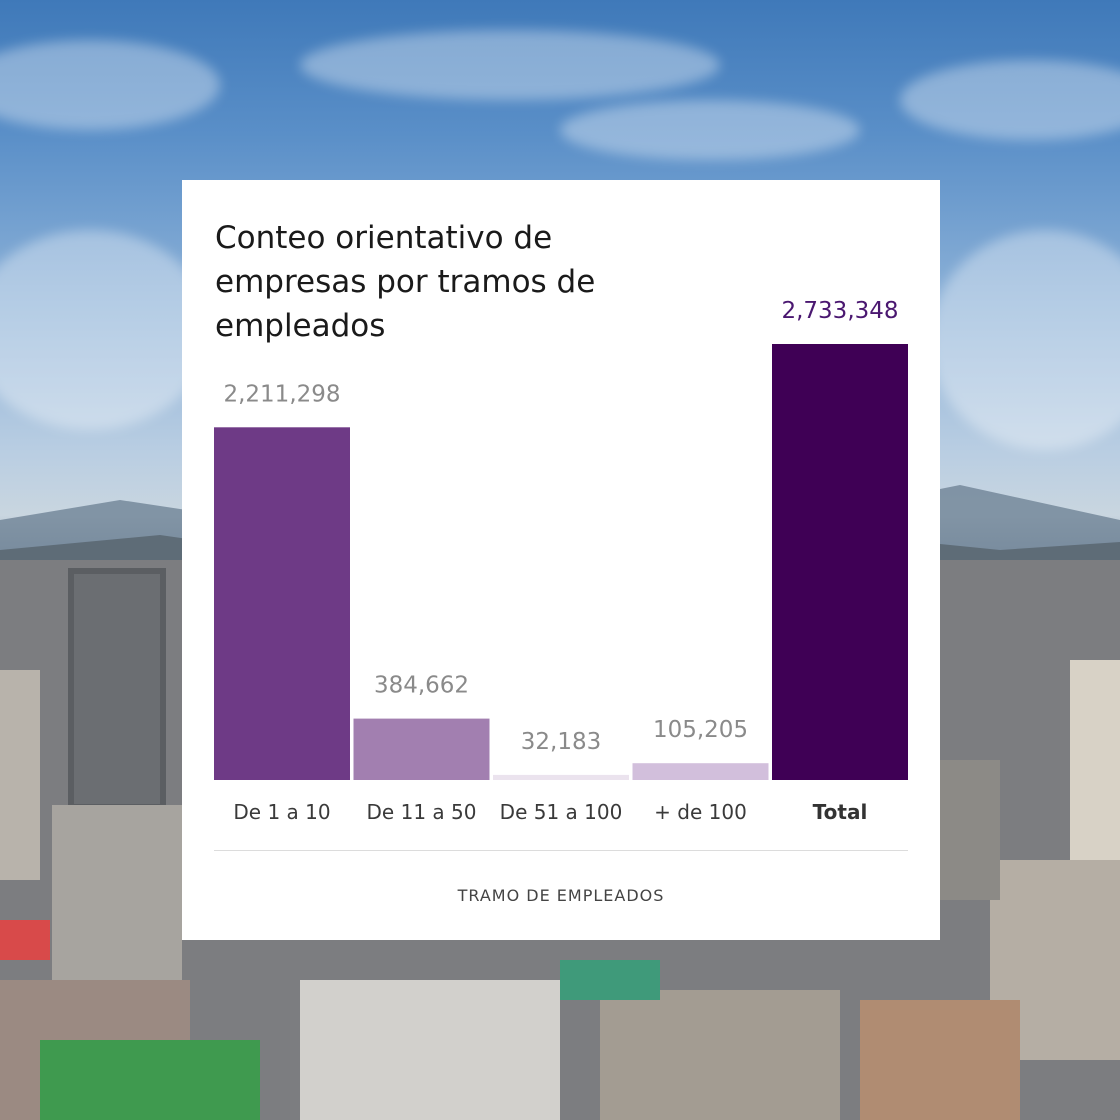 This screenshot has height=1120, width=1120. I want to click on value-label-2: 32,183, so click(561, 742).